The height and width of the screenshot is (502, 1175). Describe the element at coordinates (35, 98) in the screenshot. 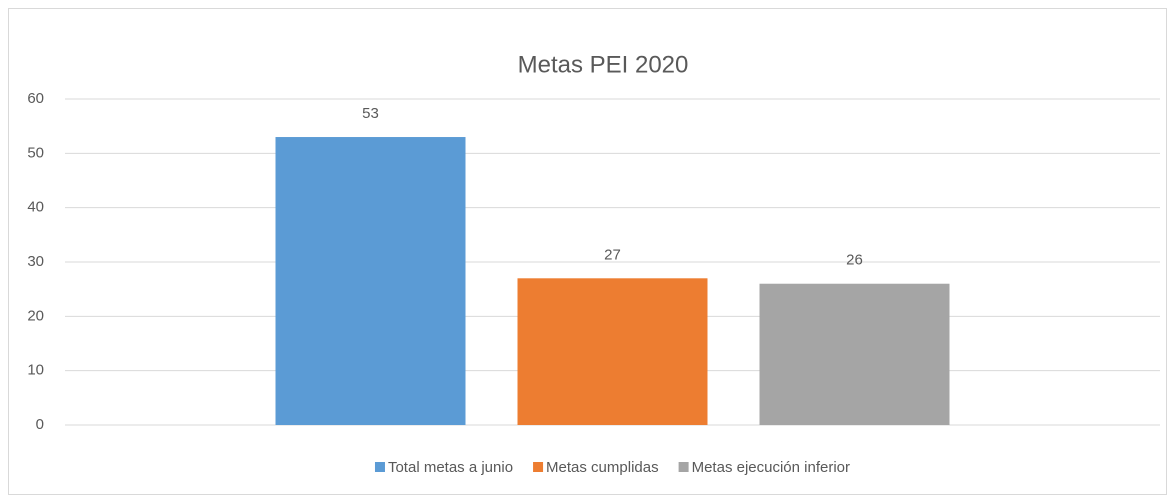

I see `y-tick-label: 60` at that location.